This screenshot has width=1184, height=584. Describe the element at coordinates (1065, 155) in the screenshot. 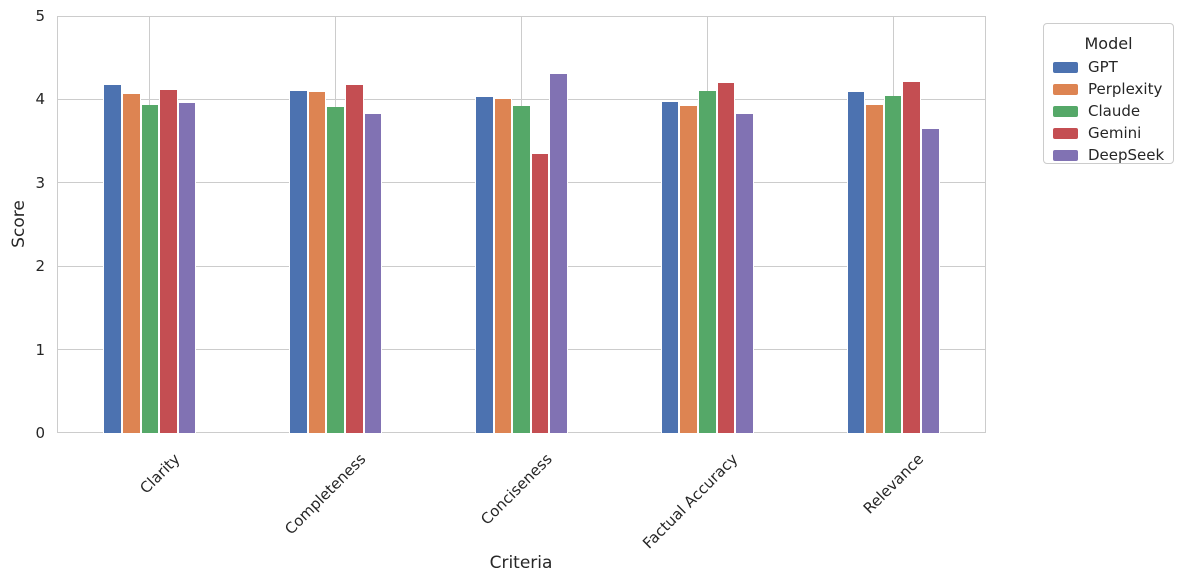

I see `legend-swatch-deepseek` at that location.